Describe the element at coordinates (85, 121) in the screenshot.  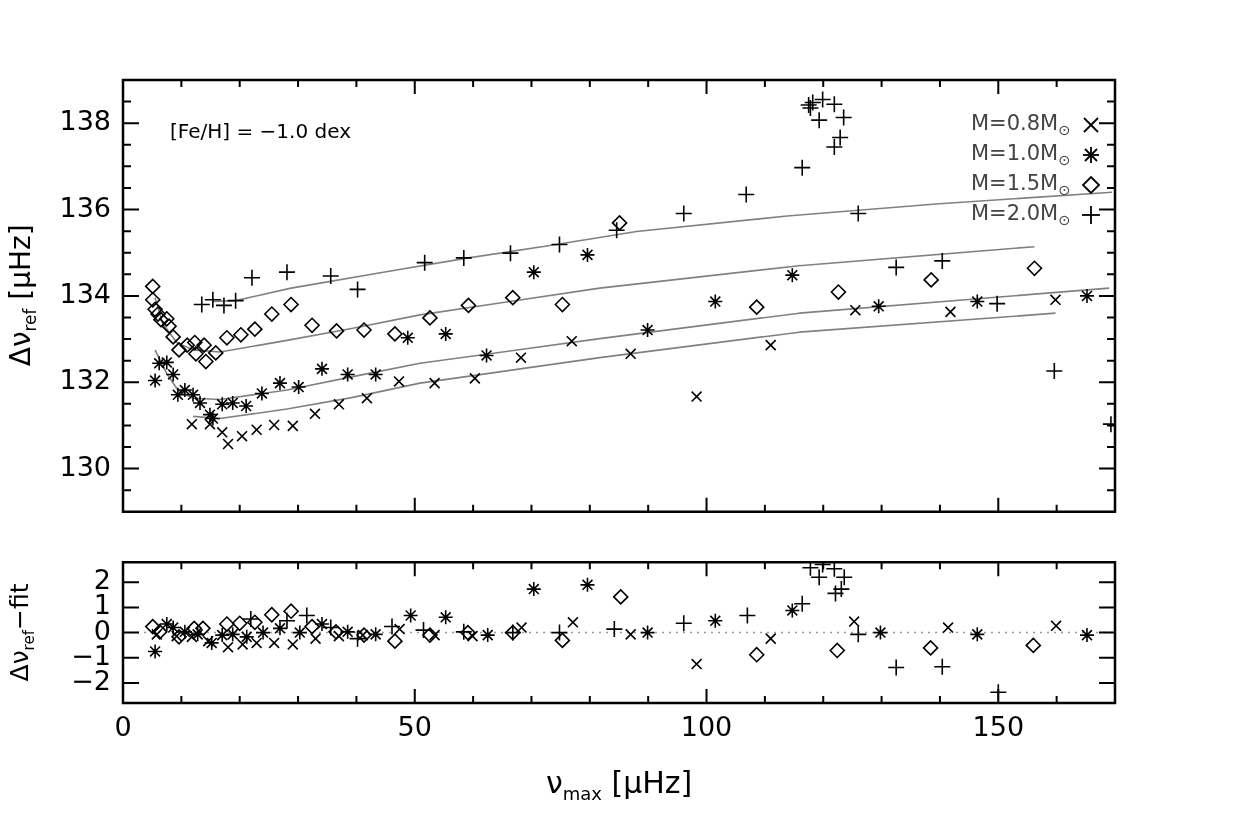
I see `y-tick-label: 138` at that location.